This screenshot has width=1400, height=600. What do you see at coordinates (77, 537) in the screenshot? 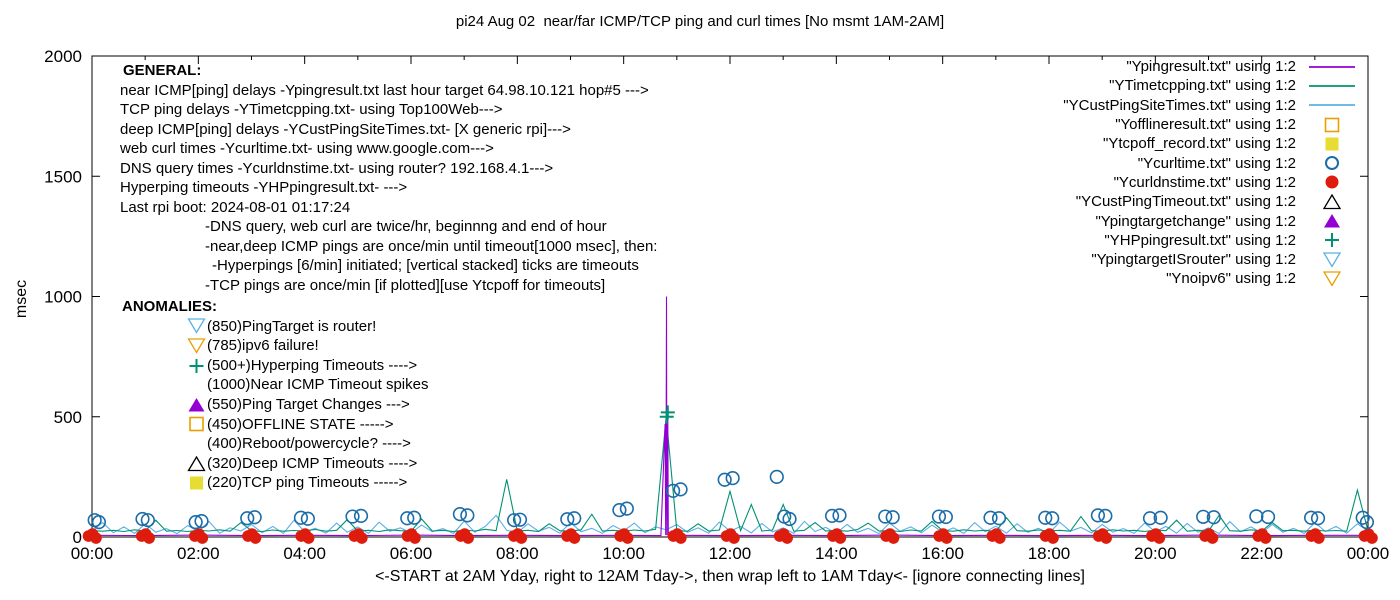
I see `y-tick-label: 0` at bounding box center [77, 537].